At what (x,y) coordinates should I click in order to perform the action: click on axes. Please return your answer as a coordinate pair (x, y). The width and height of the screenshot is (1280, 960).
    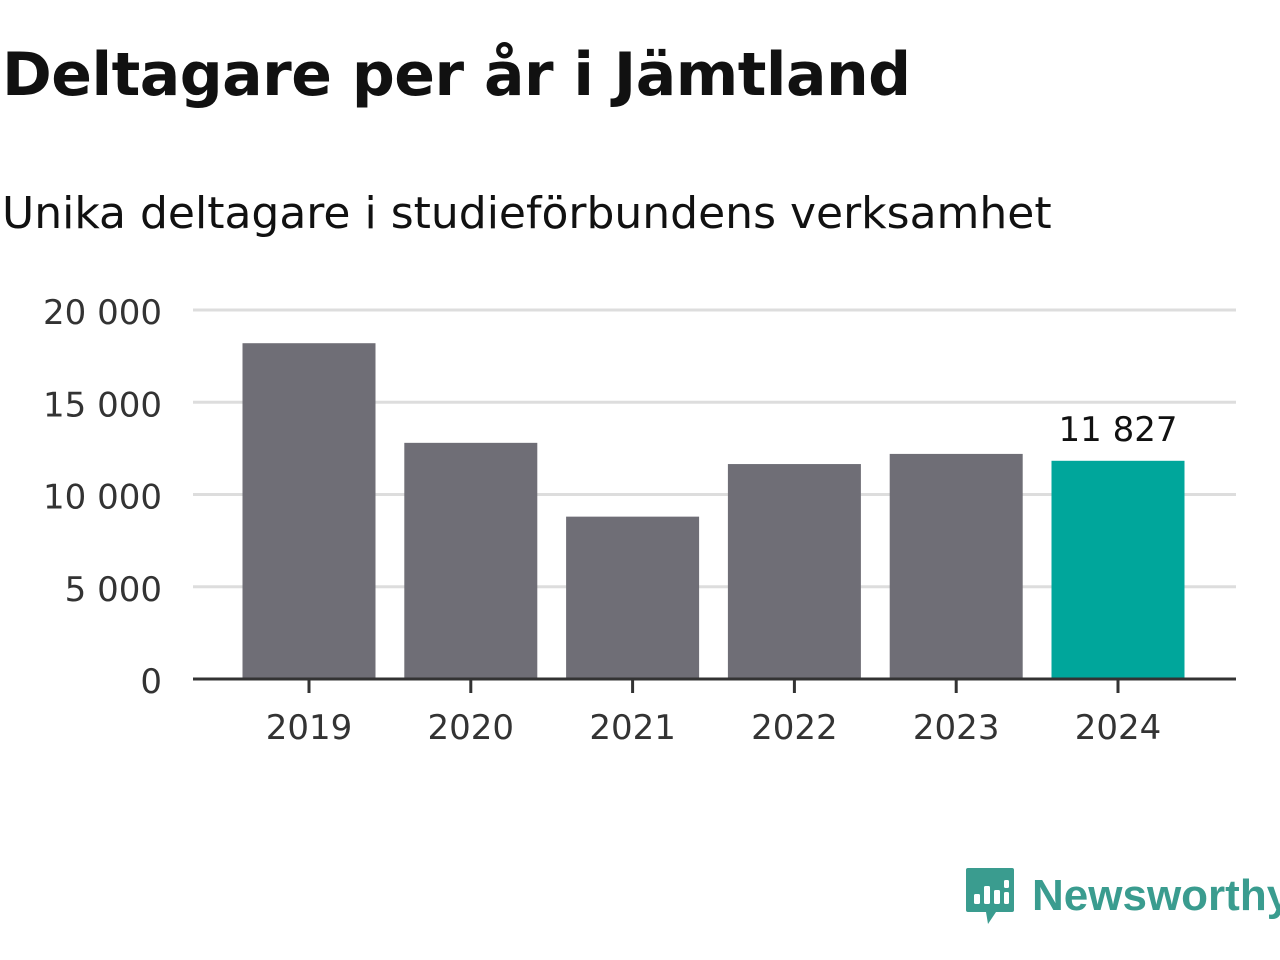
    Looking at the image, I should click on (714, 685).